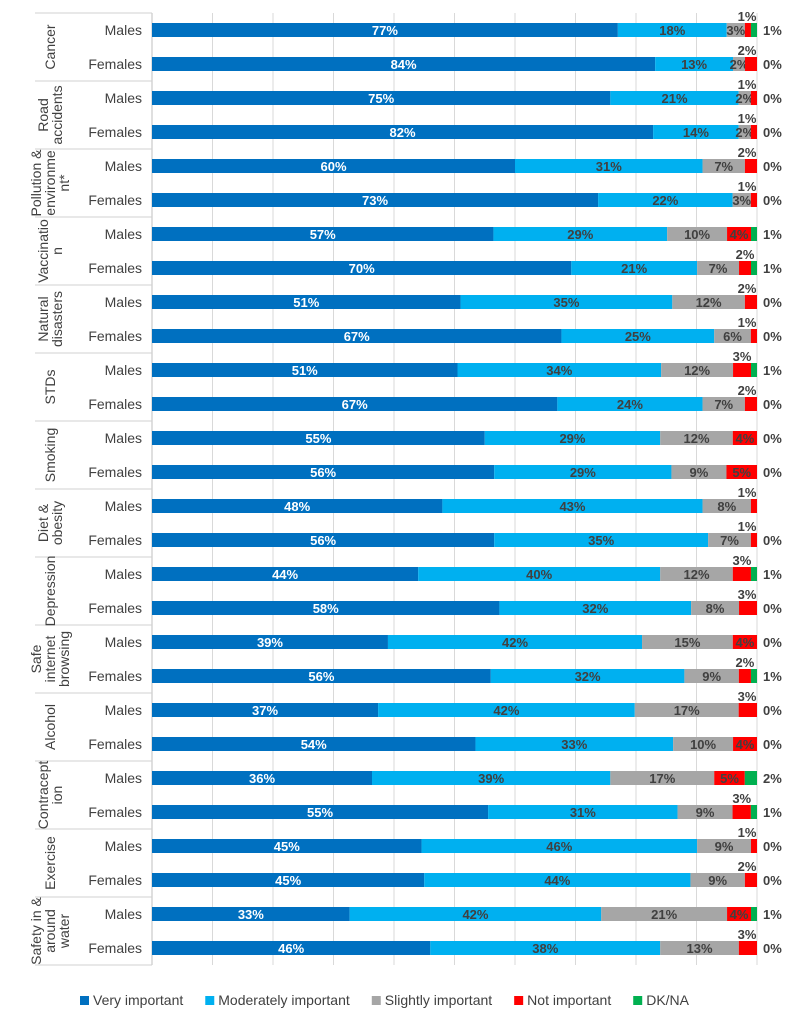  What do you see at coordinates (43, 318) in the screenshot?
I see `group-label: Natural` at bounding box center [43, 318].